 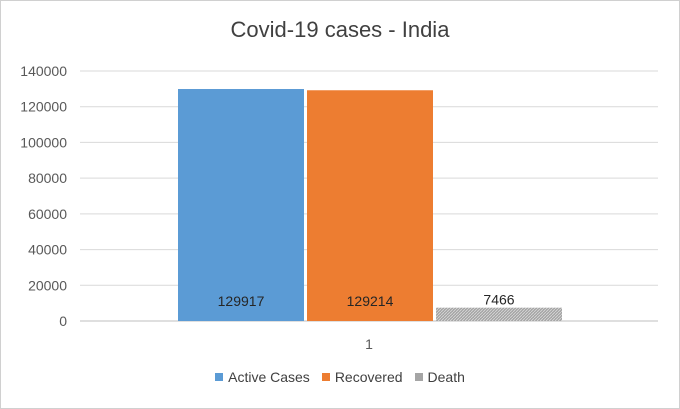 I want to click on legend-item: Recovered, so click(x=362, y=377).